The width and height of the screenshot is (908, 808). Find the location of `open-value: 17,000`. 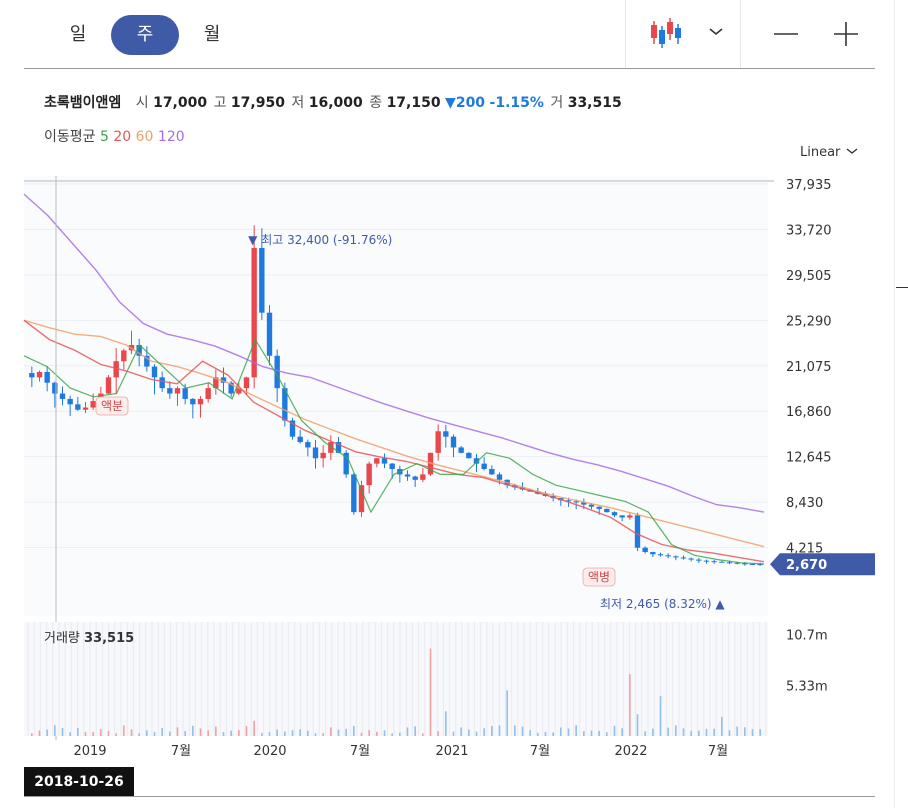

open-value: 17,000 is located at coordinates (180, 103).